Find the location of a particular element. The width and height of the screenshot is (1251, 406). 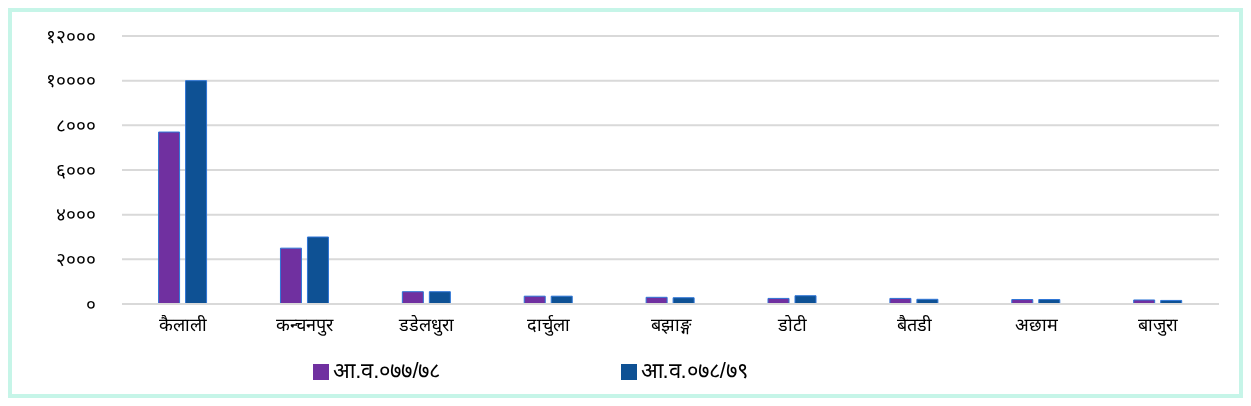

y-tick-label: १२००० is located at coordinates (71, 36).